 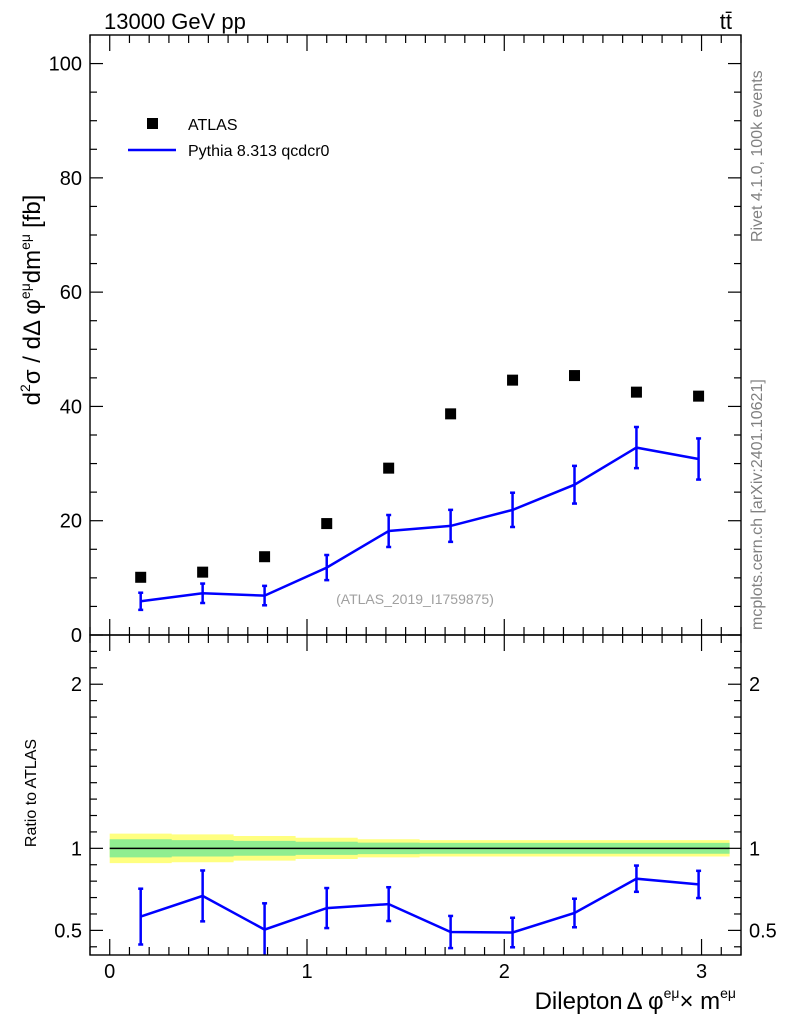 I want to click on main-ytick-label: 40, so click(x=71, y=407).